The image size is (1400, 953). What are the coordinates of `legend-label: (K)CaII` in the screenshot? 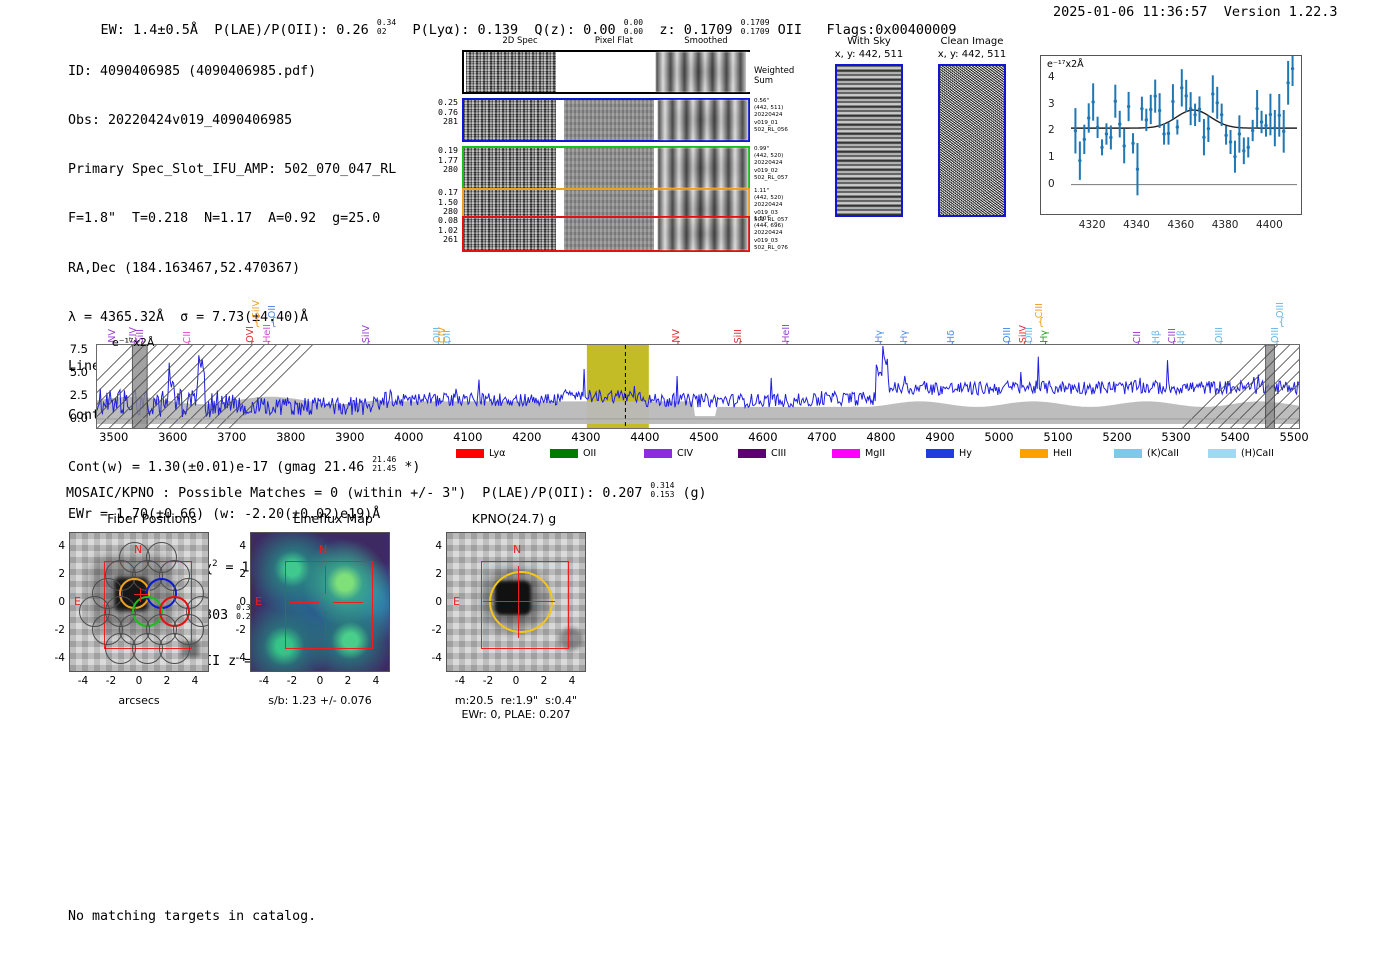 It's located at (1163, 453).